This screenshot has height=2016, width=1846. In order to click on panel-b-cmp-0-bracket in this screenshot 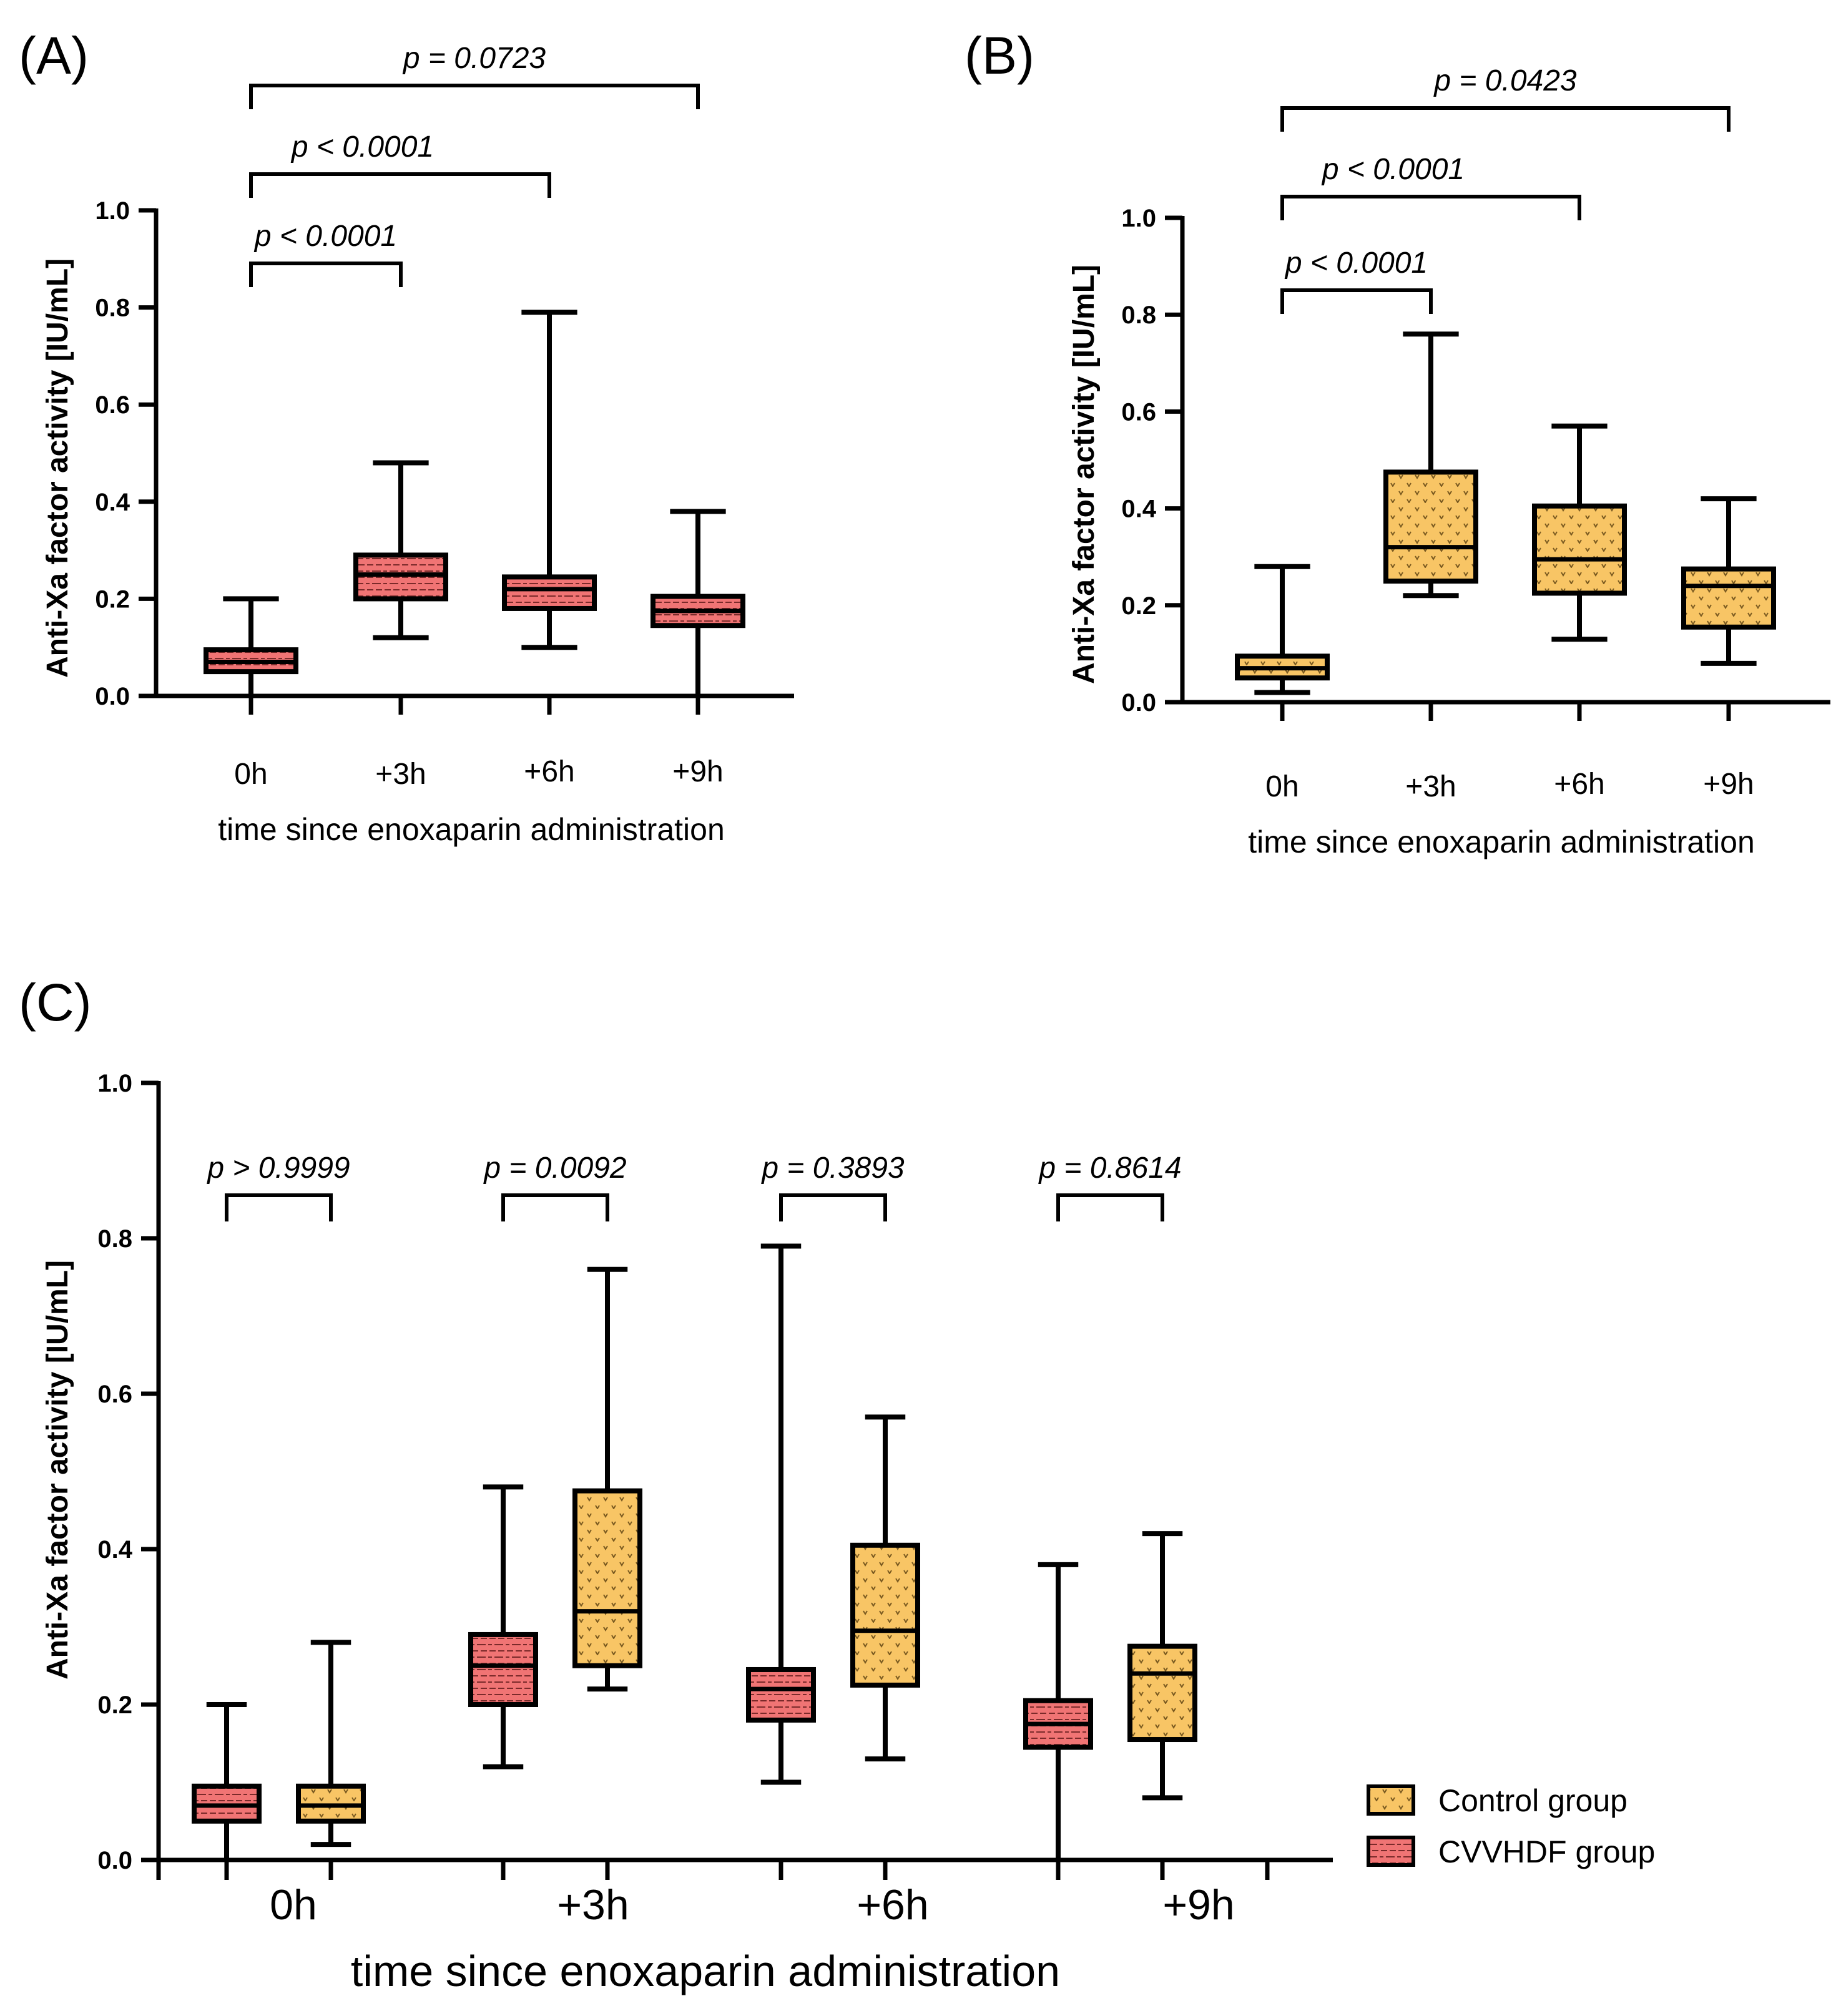, I will do `click(1356, 301)`.